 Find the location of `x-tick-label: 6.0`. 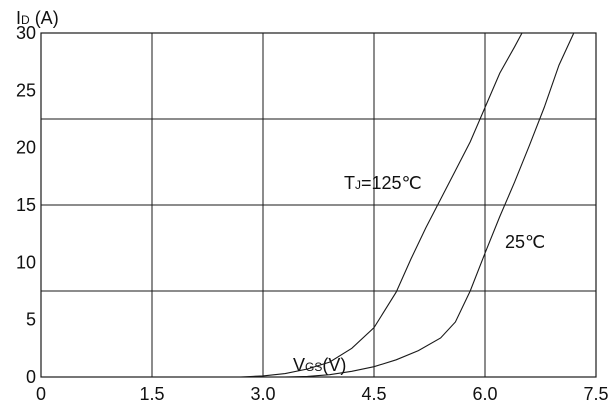

x-tick-label: 6.0 is located at coordinates (484, 394).